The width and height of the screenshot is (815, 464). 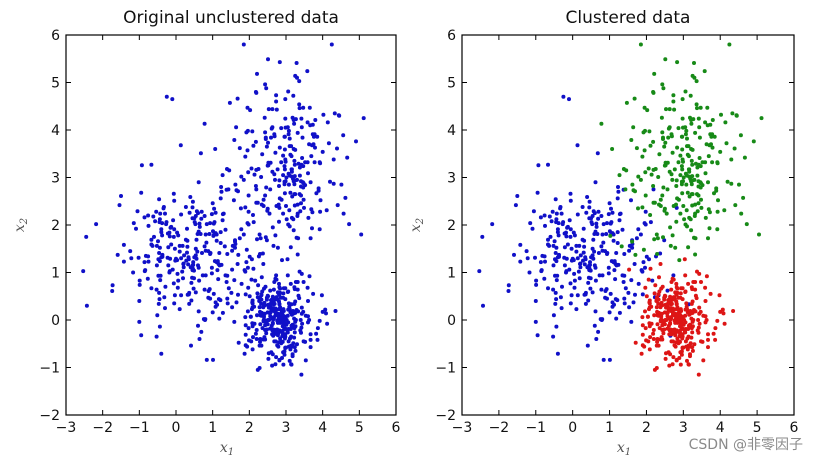 What do you see at coordinates (757, 428) in the screenshot?
I see `x-tick-label: 5` at bounding box center [757, 428].